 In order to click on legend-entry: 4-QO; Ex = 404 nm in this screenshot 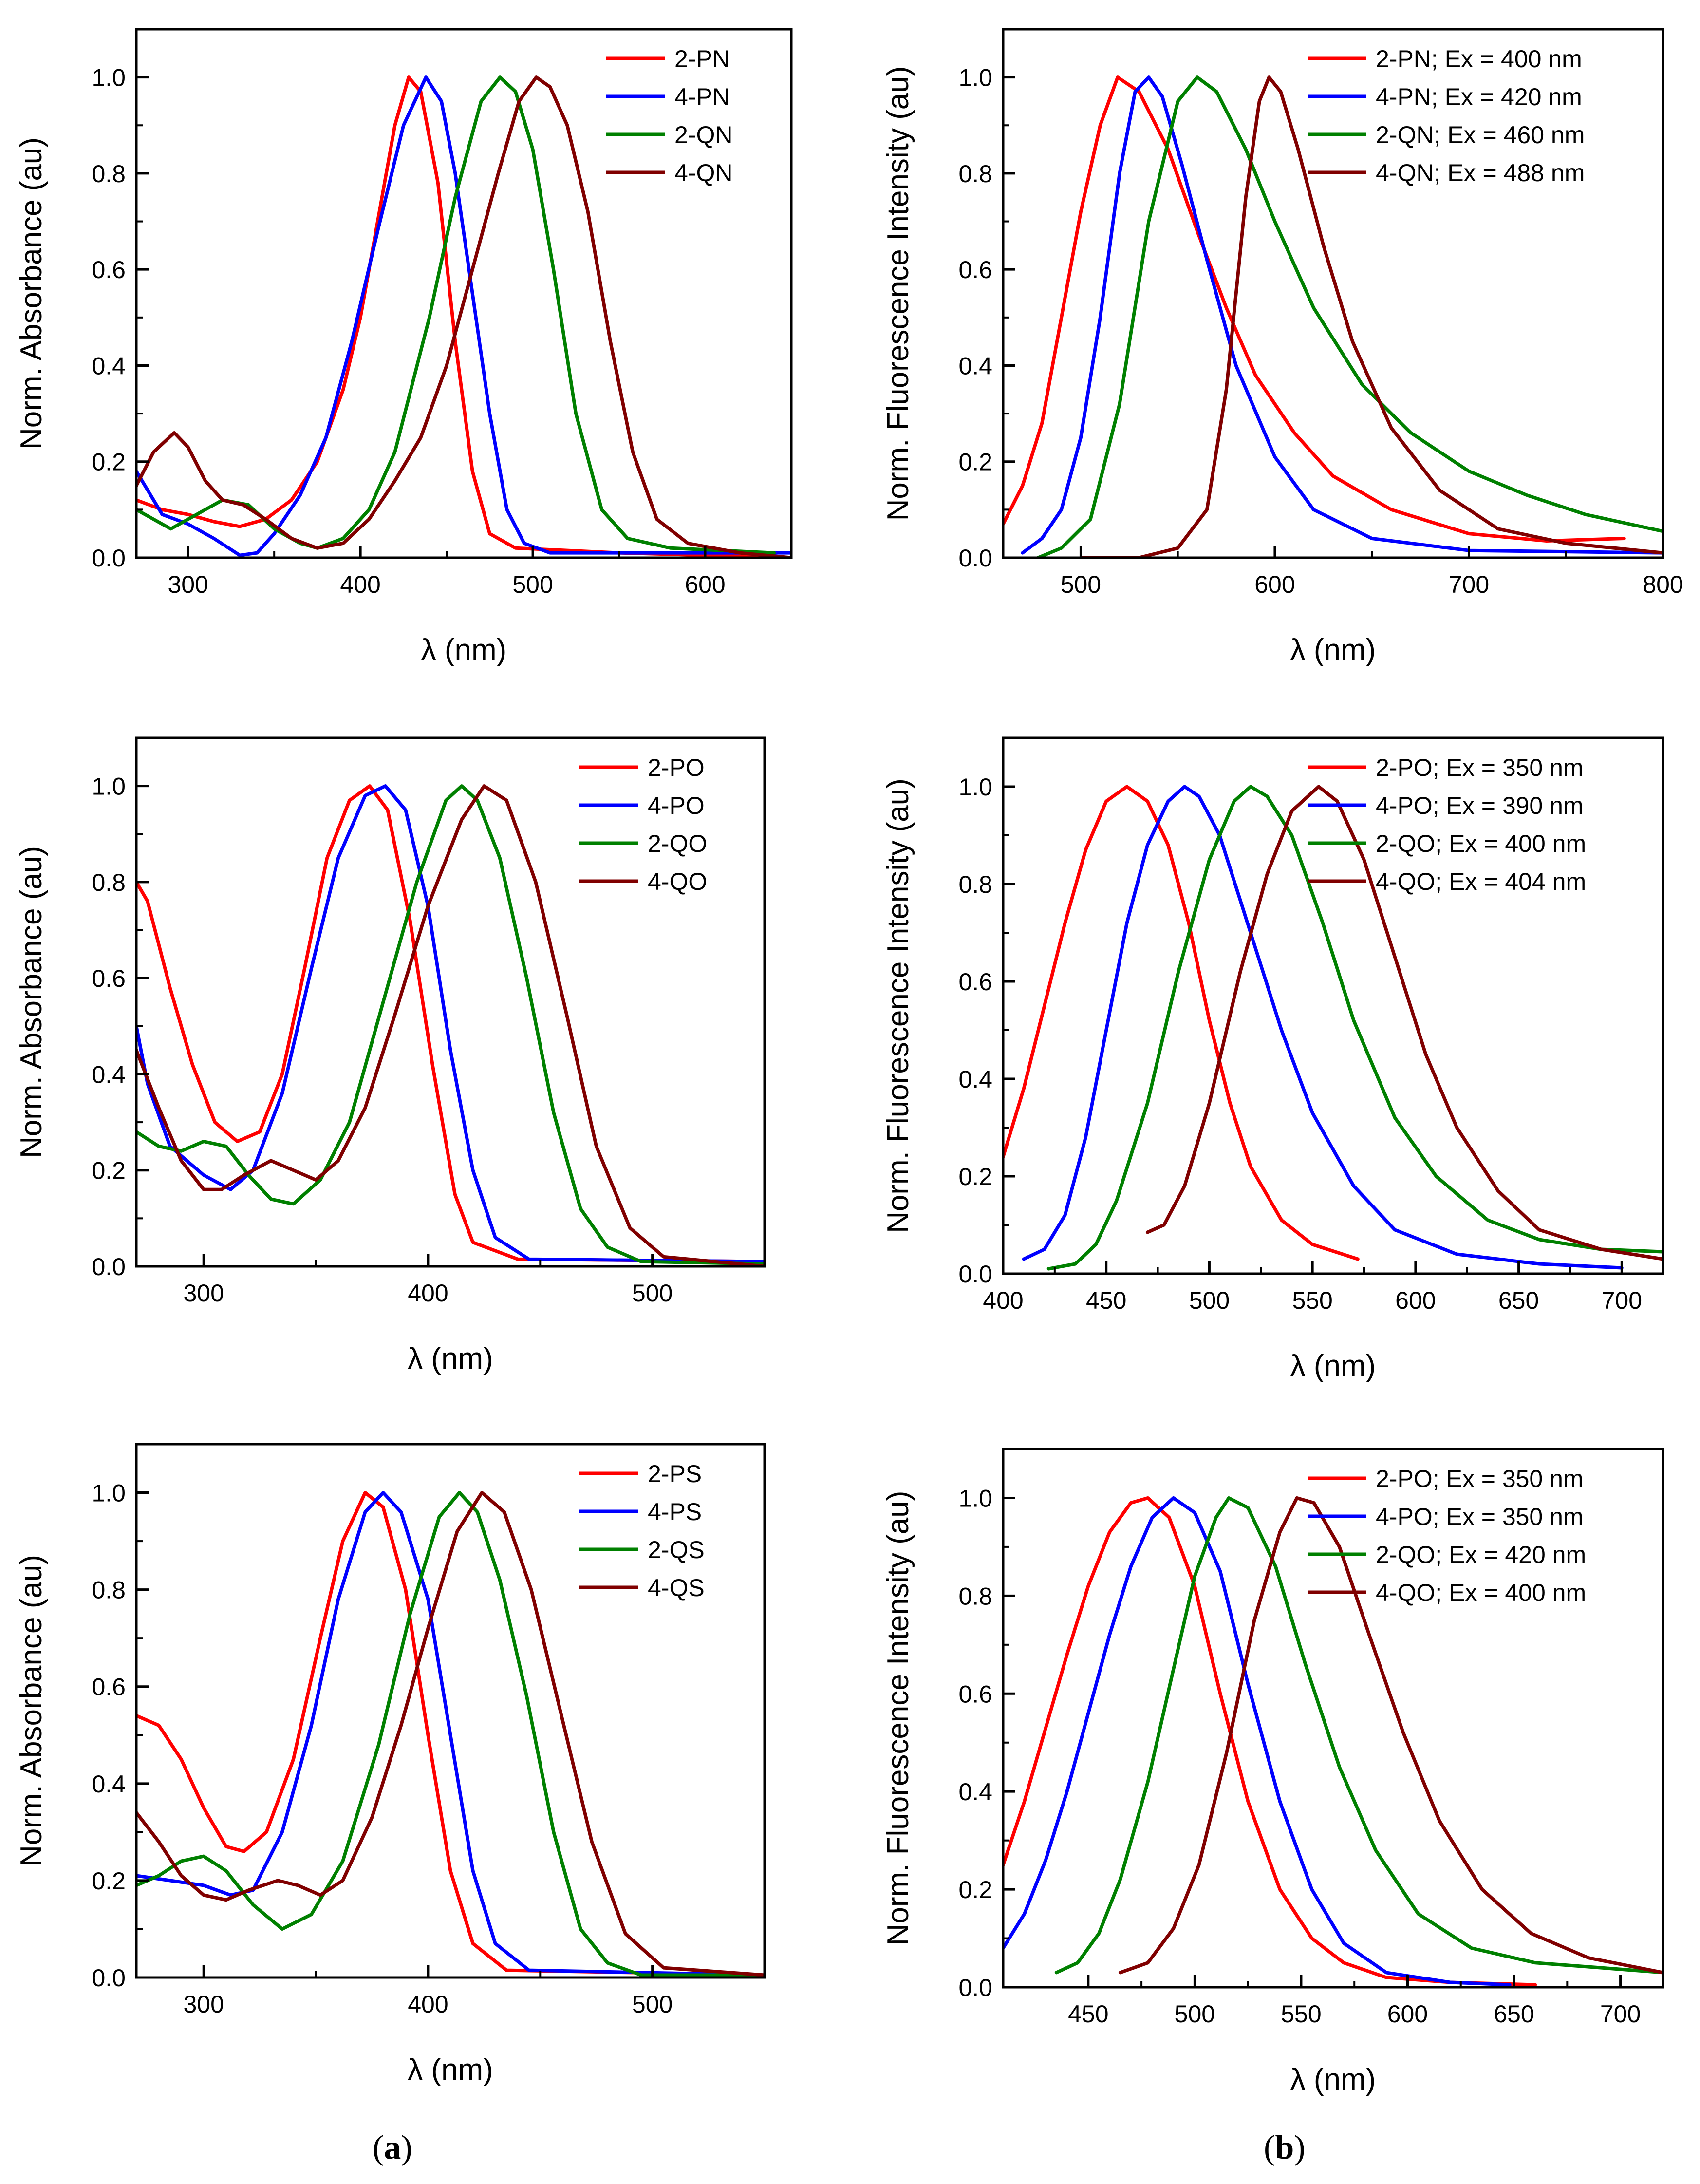, I will do `click(1481, 881)`.